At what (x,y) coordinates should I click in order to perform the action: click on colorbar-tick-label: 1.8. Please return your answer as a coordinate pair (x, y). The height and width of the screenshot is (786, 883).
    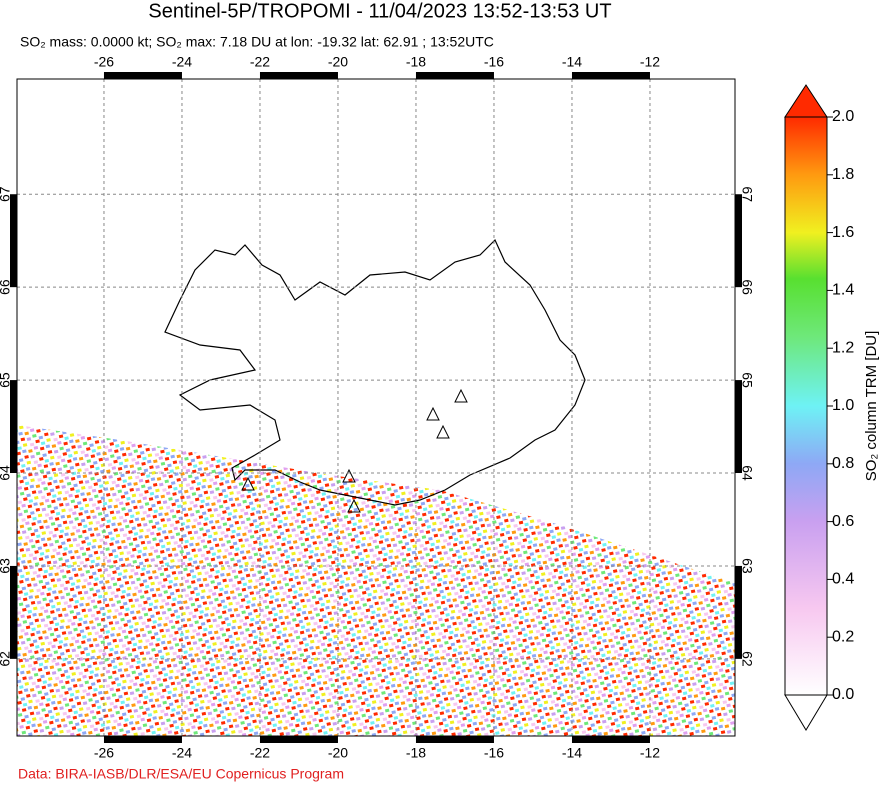
    Looking at the image, I should click on (843, 174).